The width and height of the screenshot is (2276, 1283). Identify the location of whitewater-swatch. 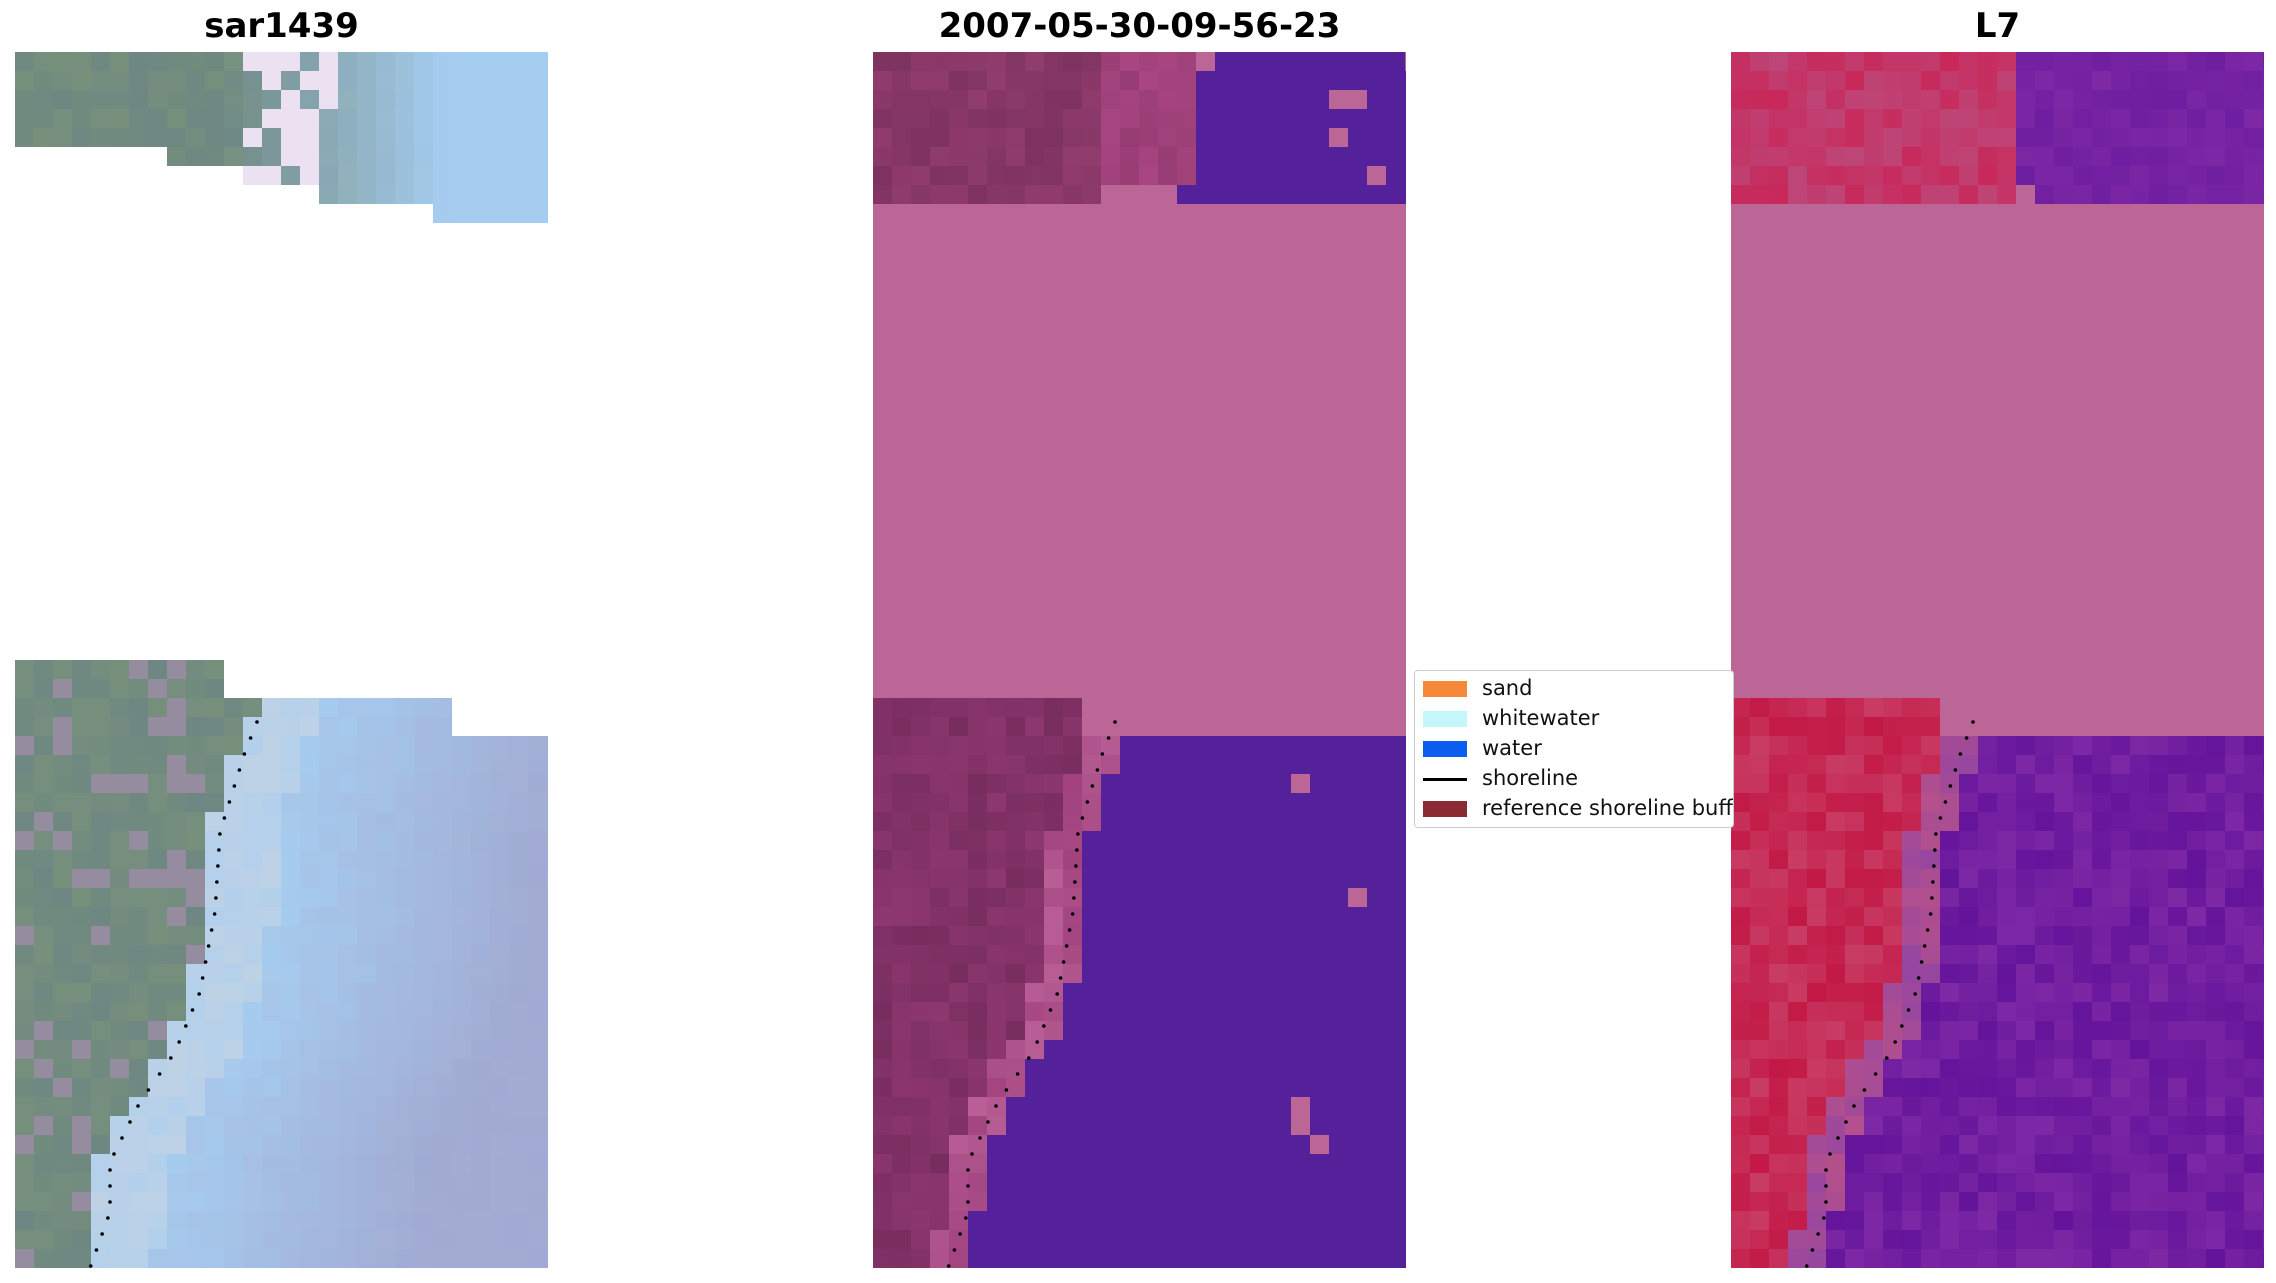
(1445, 719).